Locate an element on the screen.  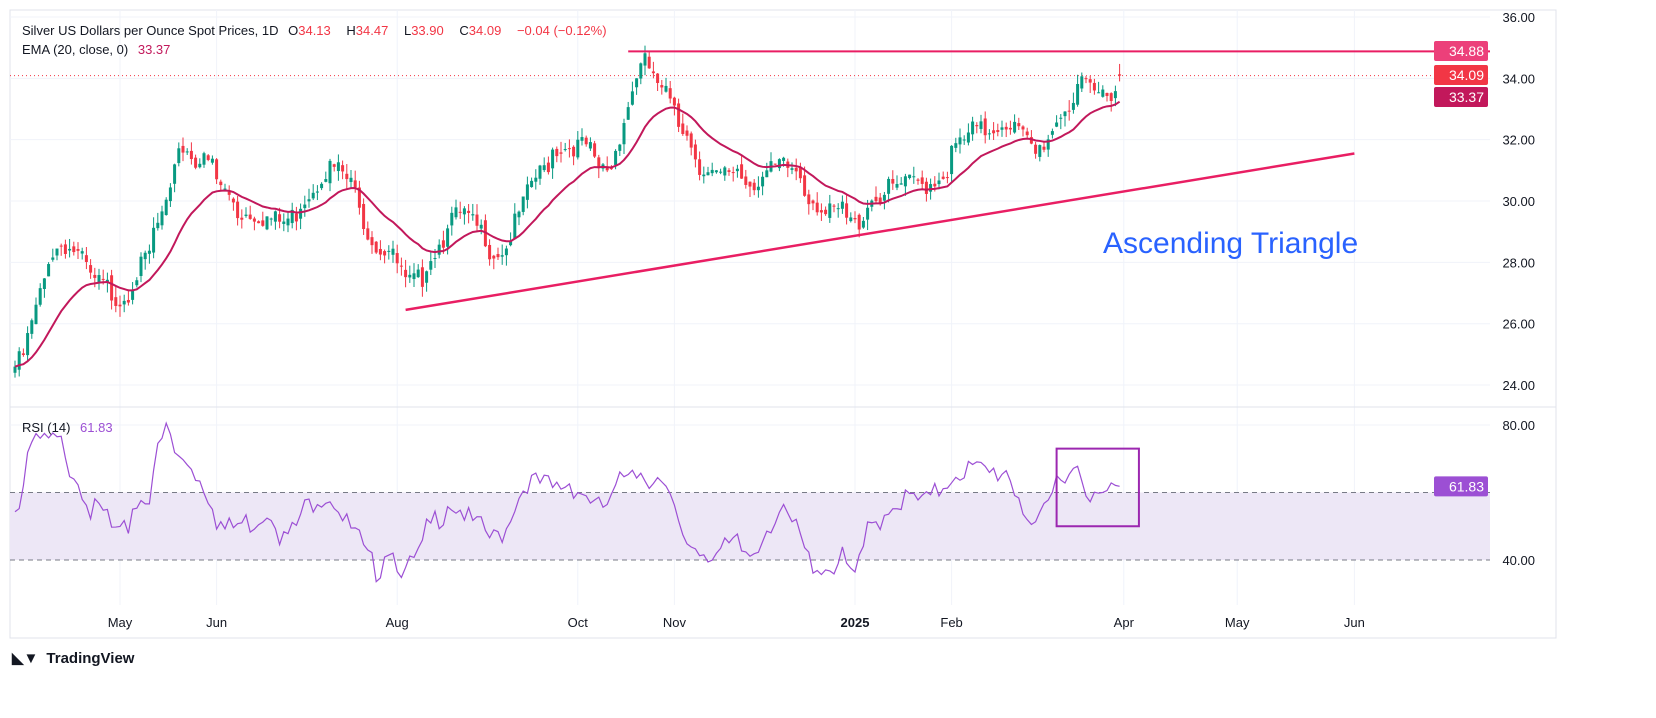
rsi-band is located at coordinates (750, 526).